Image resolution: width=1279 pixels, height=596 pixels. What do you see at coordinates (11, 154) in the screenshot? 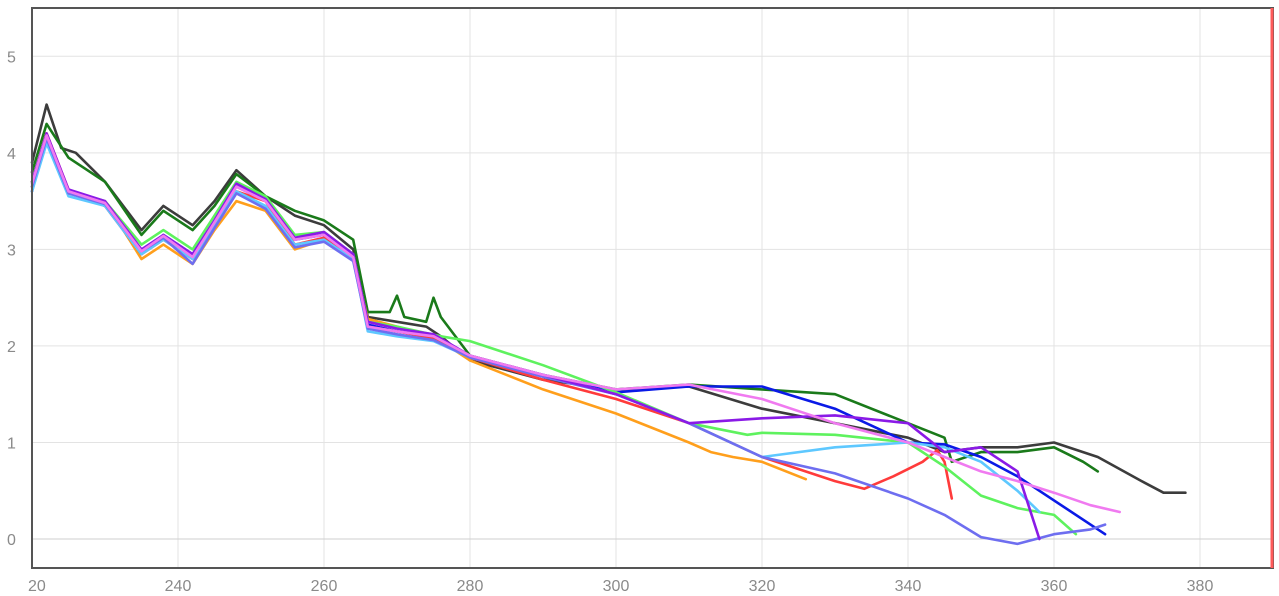
I see `y-tick-label: 4` at bounding box center [11, 154].